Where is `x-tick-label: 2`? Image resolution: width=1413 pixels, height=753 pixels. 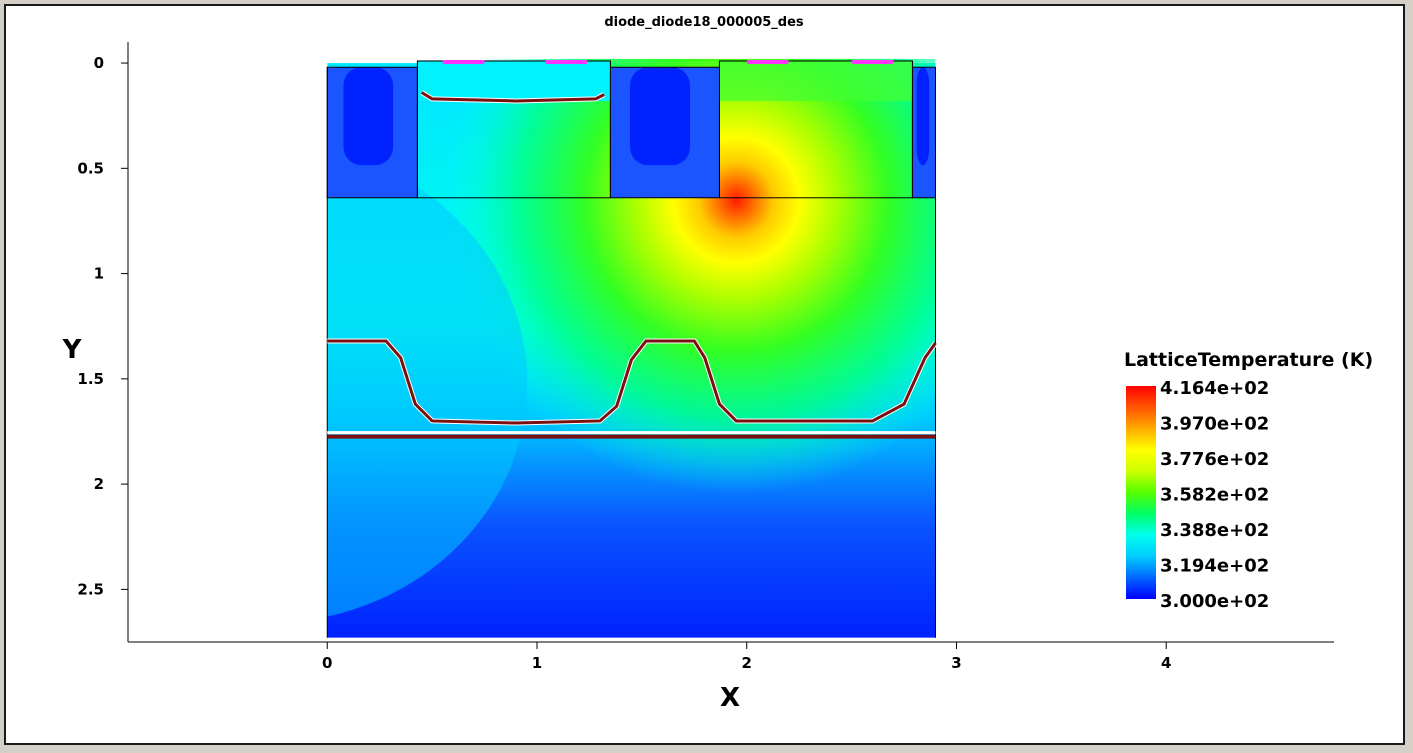
x-tick-label: 2 is located at coordinates (747, 663).